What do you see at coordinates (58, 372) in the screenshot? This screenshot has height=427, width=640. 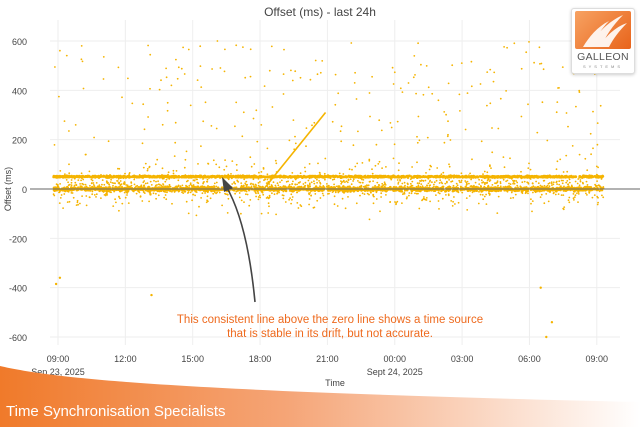 I see `x-tick-sublabel: Sep 23, 2025` at bounding box center [58, 372].